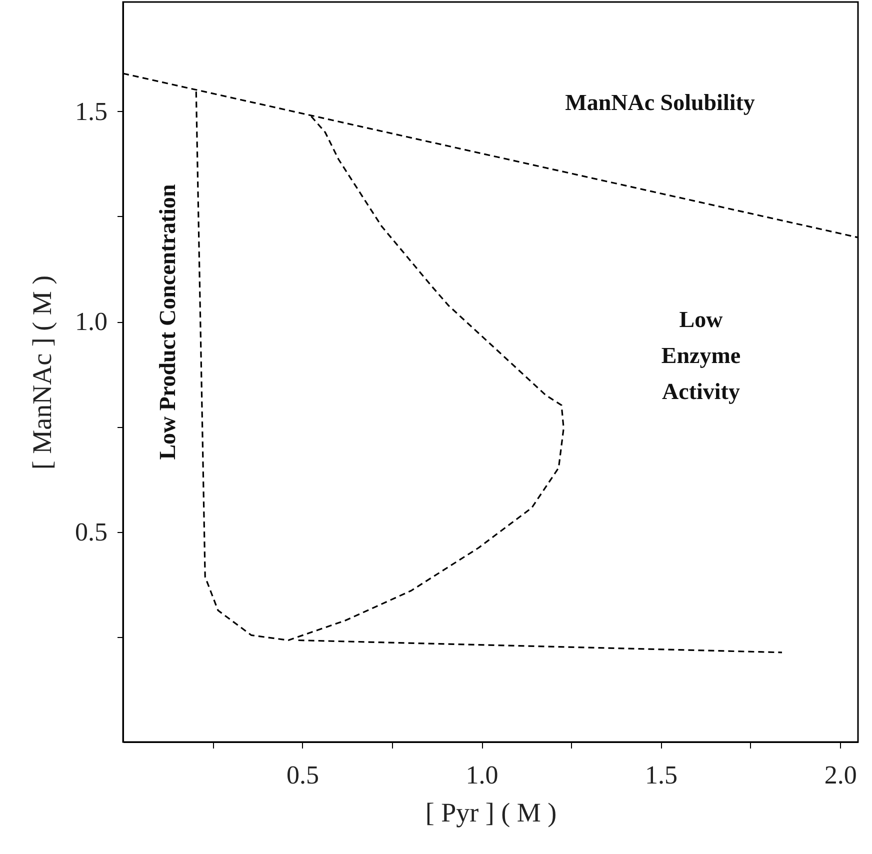  What do you see at coordinates (91, 321) in the screenshot?
I see `y-tick-label: 1.0` at bounding box center [91, 321].